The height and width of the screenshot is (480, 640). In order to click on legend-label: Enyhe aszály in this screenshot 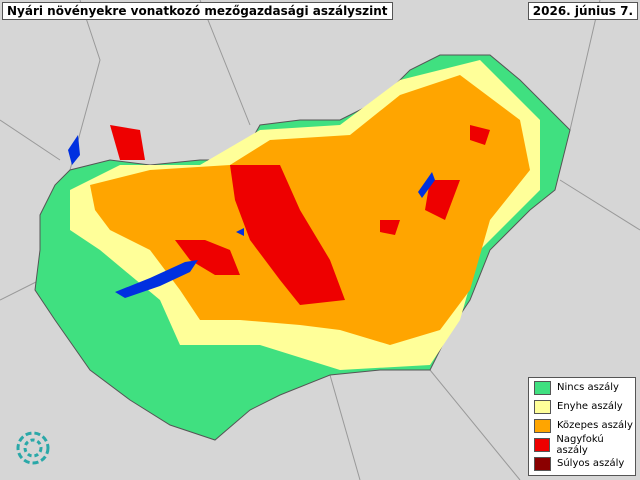, I will do `click(590, 406)`.